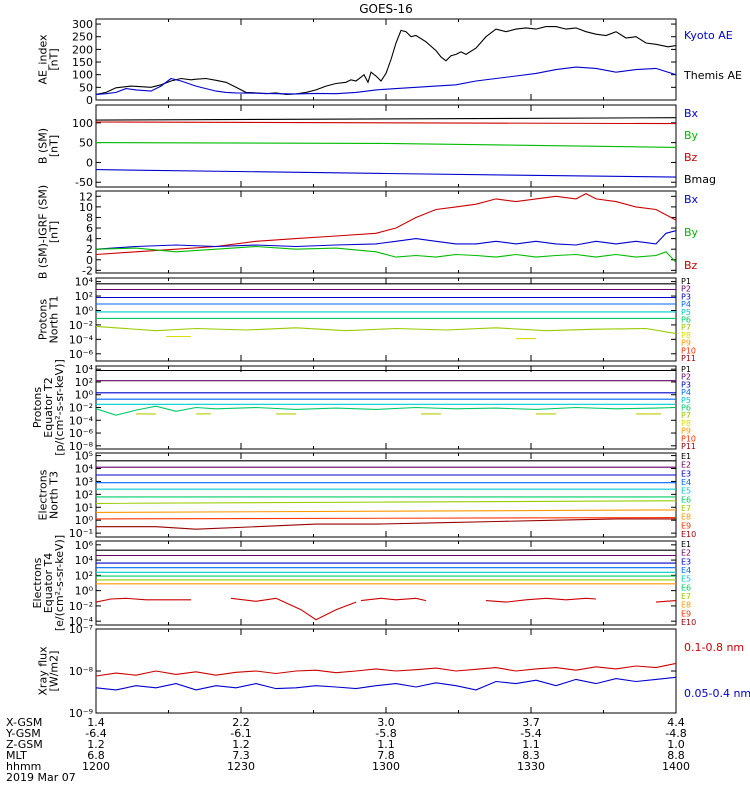 The image size is (750, 800). I want to click on y-tick-label: 10⁴, so click(84, 282).